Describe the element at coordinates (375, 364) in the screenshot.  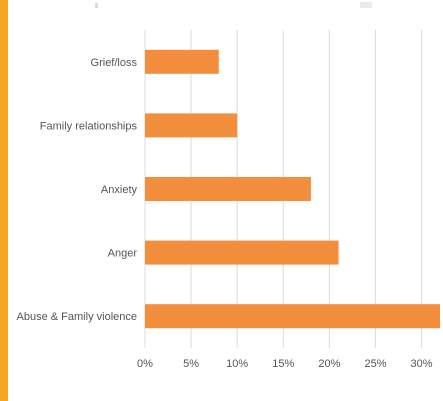
I see `x-tick-label: 25%` at that location.